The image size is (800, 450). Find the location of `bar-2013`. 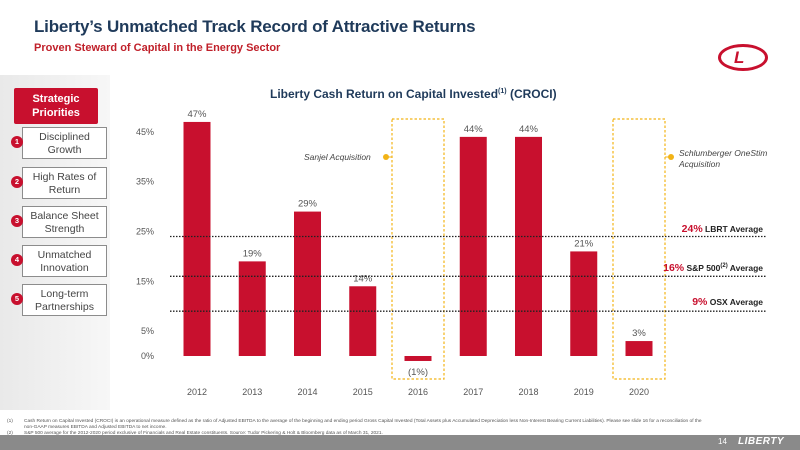

bar-2013 is located at coordinates (252, 308).